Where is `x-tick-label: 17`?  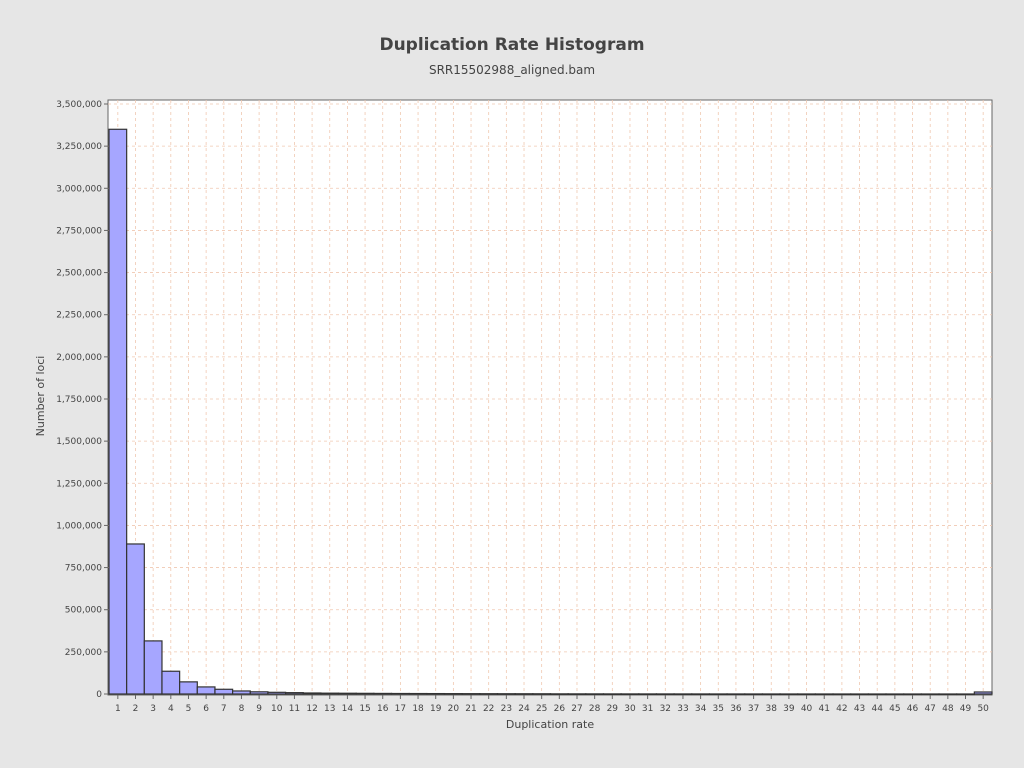 x-tick-label: 17 is located at coordinates (400, 709).